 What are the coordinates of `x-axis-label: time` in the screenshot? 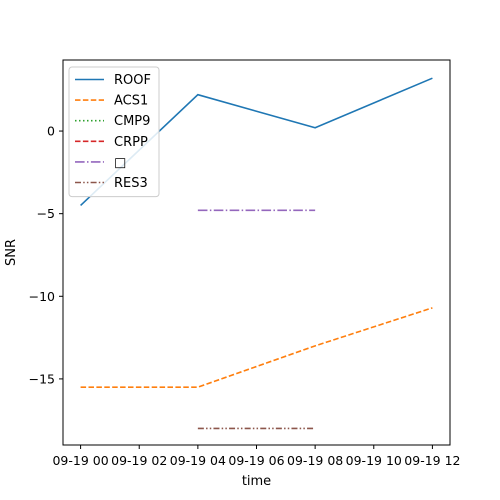 It's located at (256, 481).